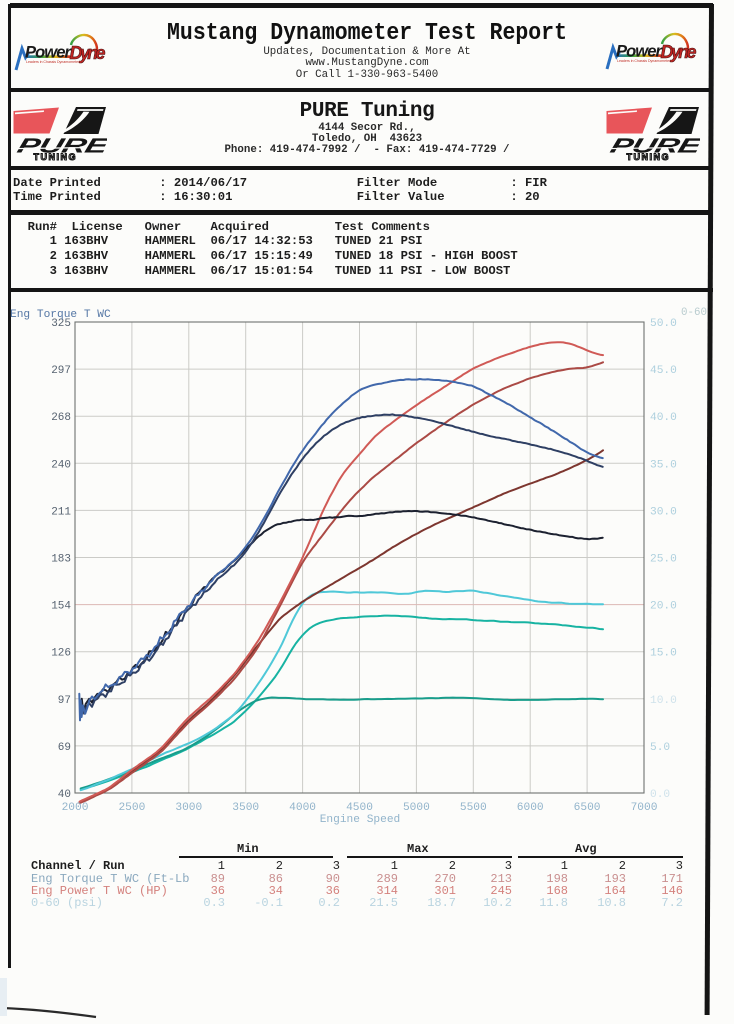  I want to click on svg-text: 45.0, so click(663, 371).